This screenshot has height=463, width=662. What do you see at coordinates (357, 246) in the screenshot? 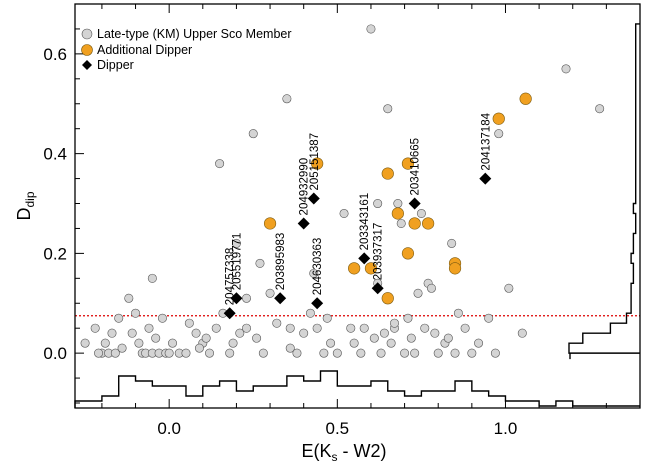
I see `dipper-points` at bounding box center [357, 246].